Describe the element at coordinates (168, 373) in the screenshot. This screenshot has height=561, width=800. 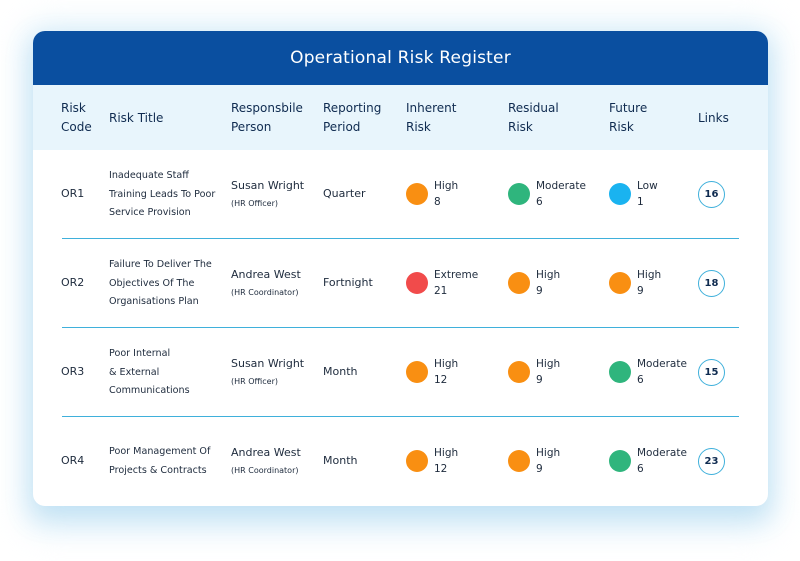
I see `risk-title: Poor Internal & External Communications` at that location.